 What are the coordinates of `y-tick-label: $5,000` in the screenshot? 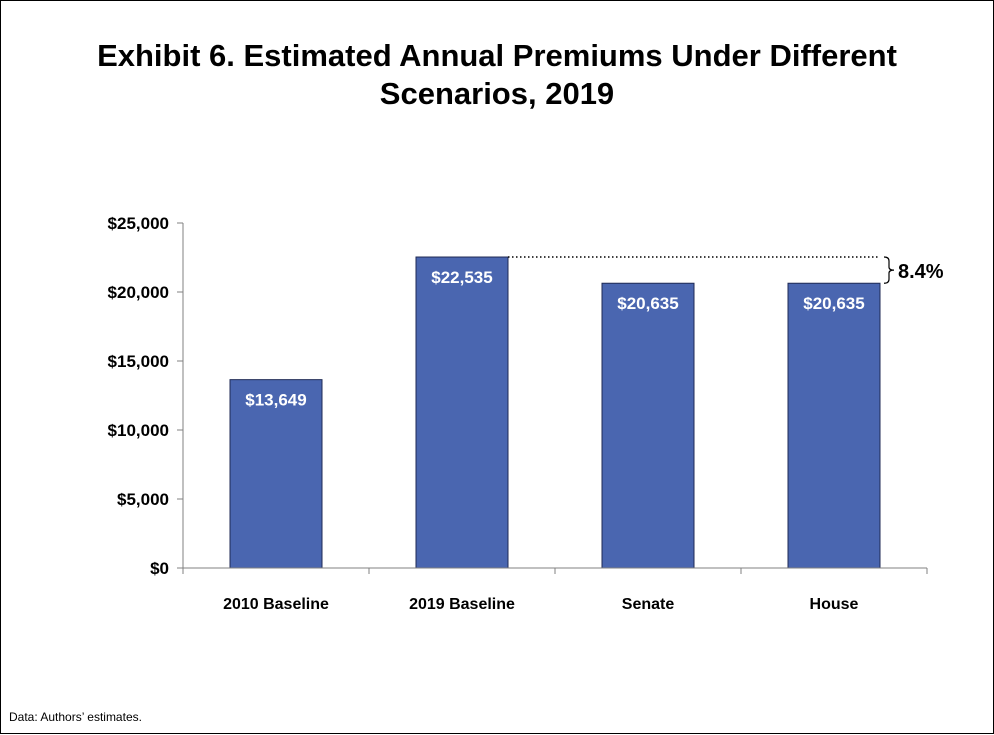 It's located at (143, 499).